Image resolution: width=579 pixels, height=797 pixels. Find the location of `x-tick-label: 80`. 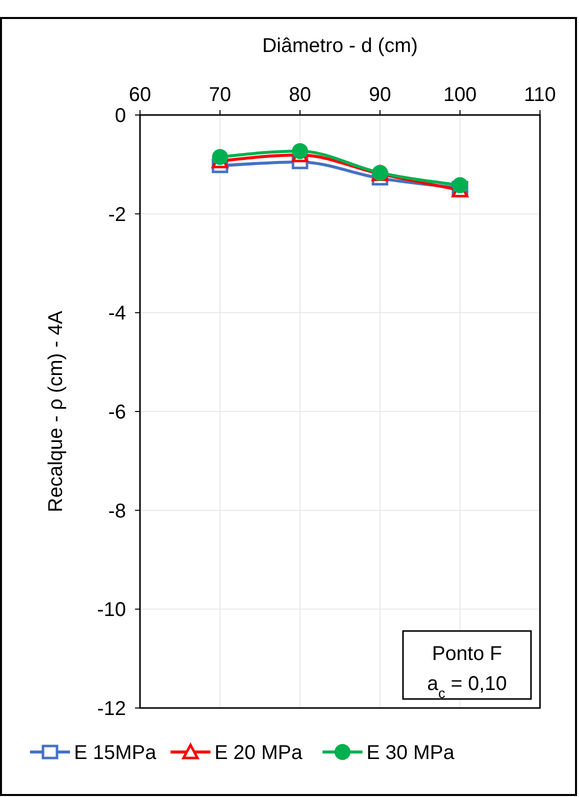

x-tick-label: 80 is located at coordinates (300, 95).